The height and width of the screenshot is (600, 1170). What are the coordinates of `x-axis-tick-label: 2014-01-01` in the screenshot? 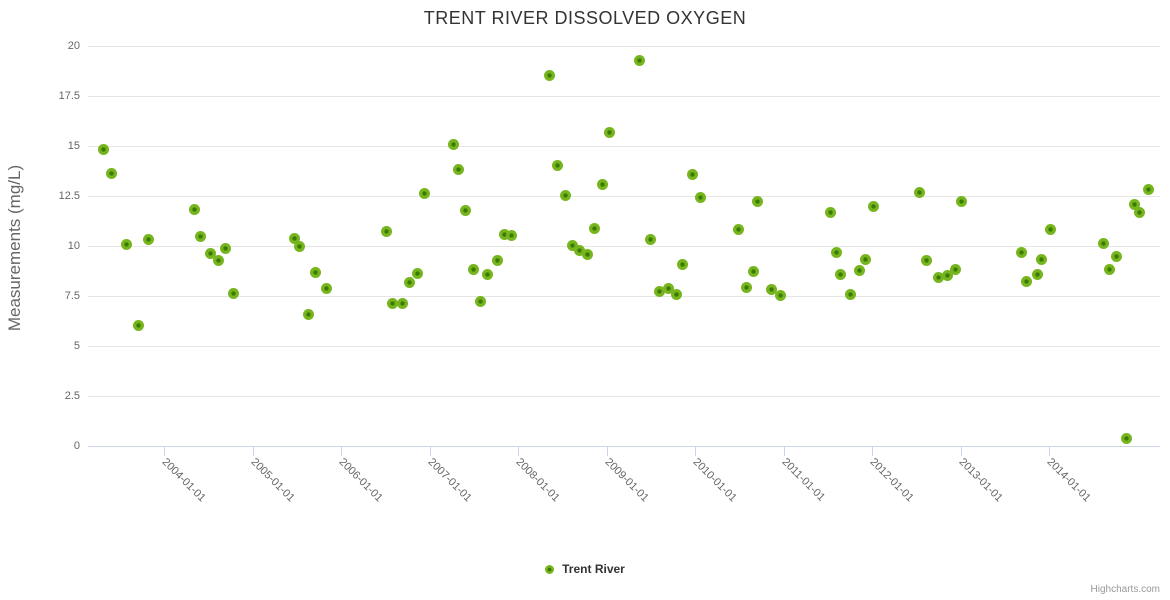 It's located at (1068, 480).